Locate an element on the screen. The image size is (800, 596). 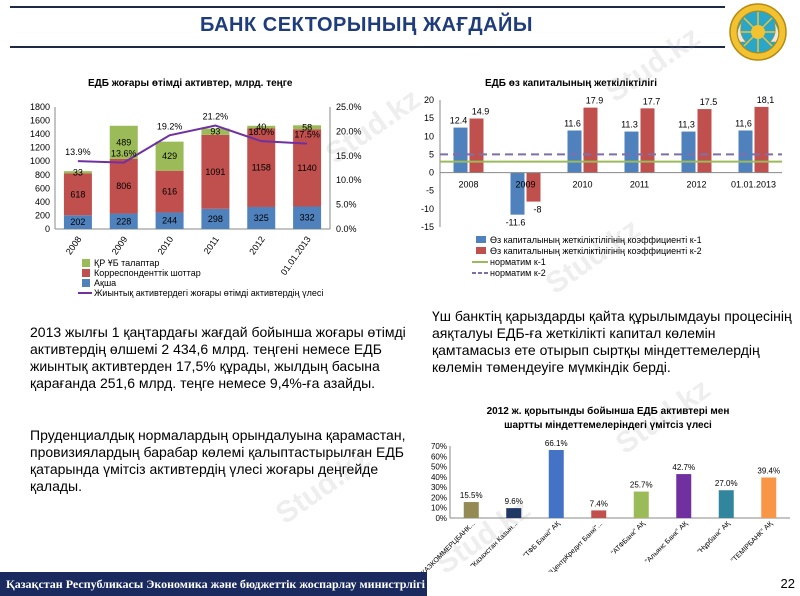
y-tick-label: 15 is located at coordinates (429, 118).